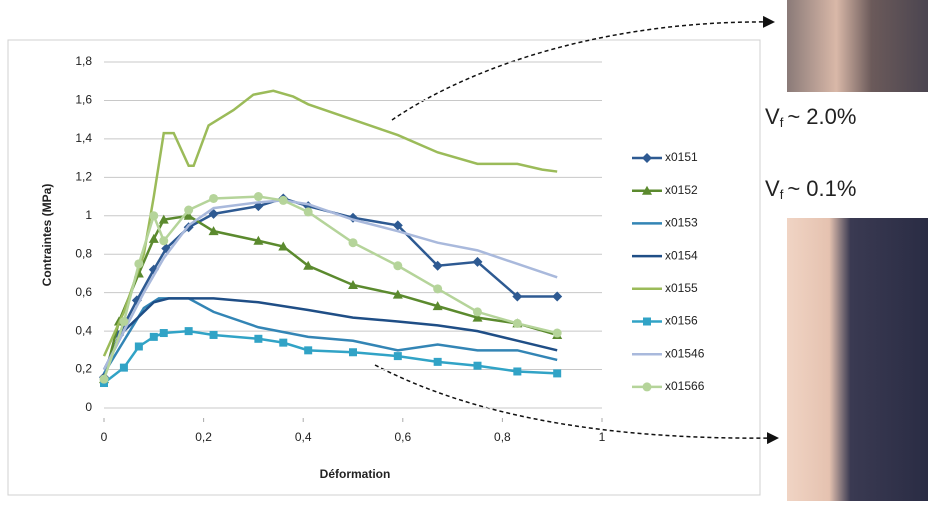 The image size is (928, 506). I want to click on photo-bottom, so click(857, 359).